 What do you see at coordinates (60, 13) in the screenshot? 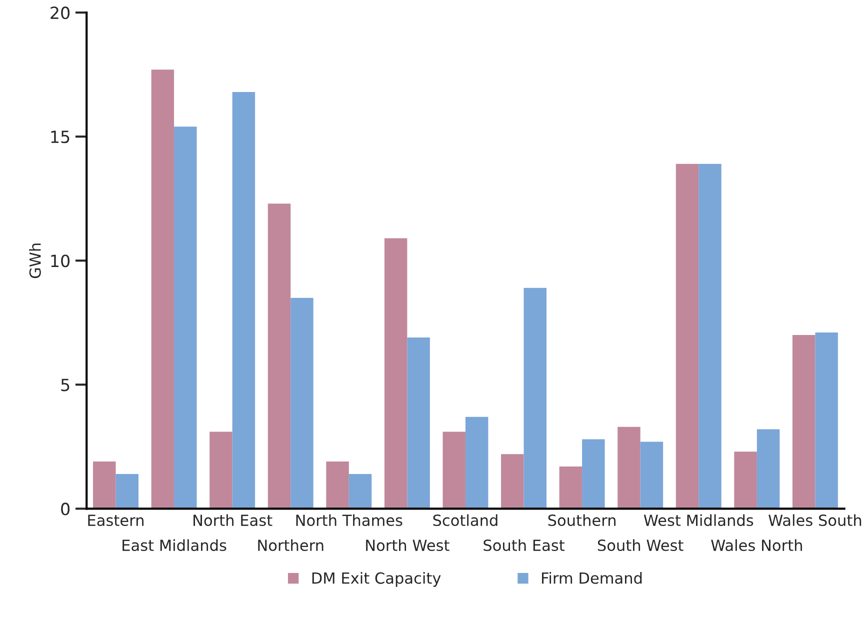
I see `y-tick-label: 20` at bounding box center [60, 13].